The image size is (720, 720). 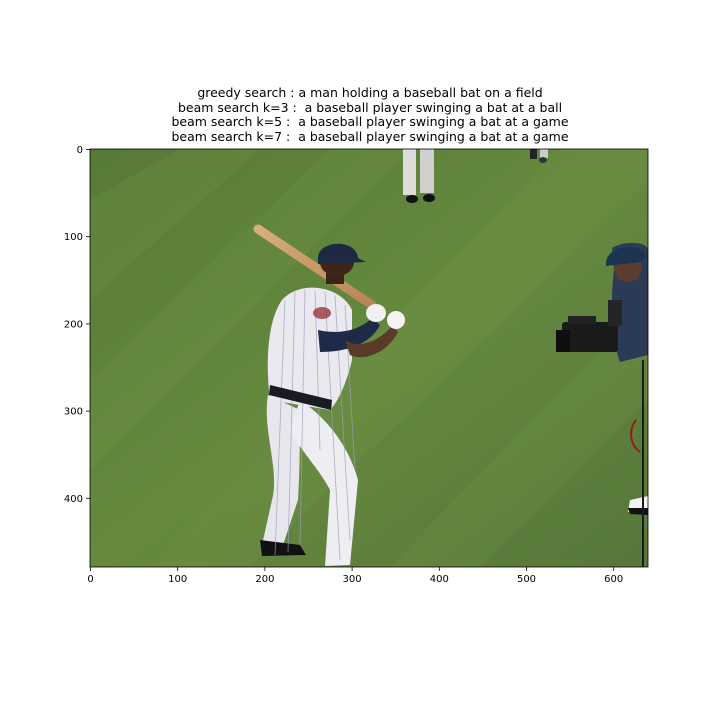 I want to click on batter, so click(x=329, y=395).